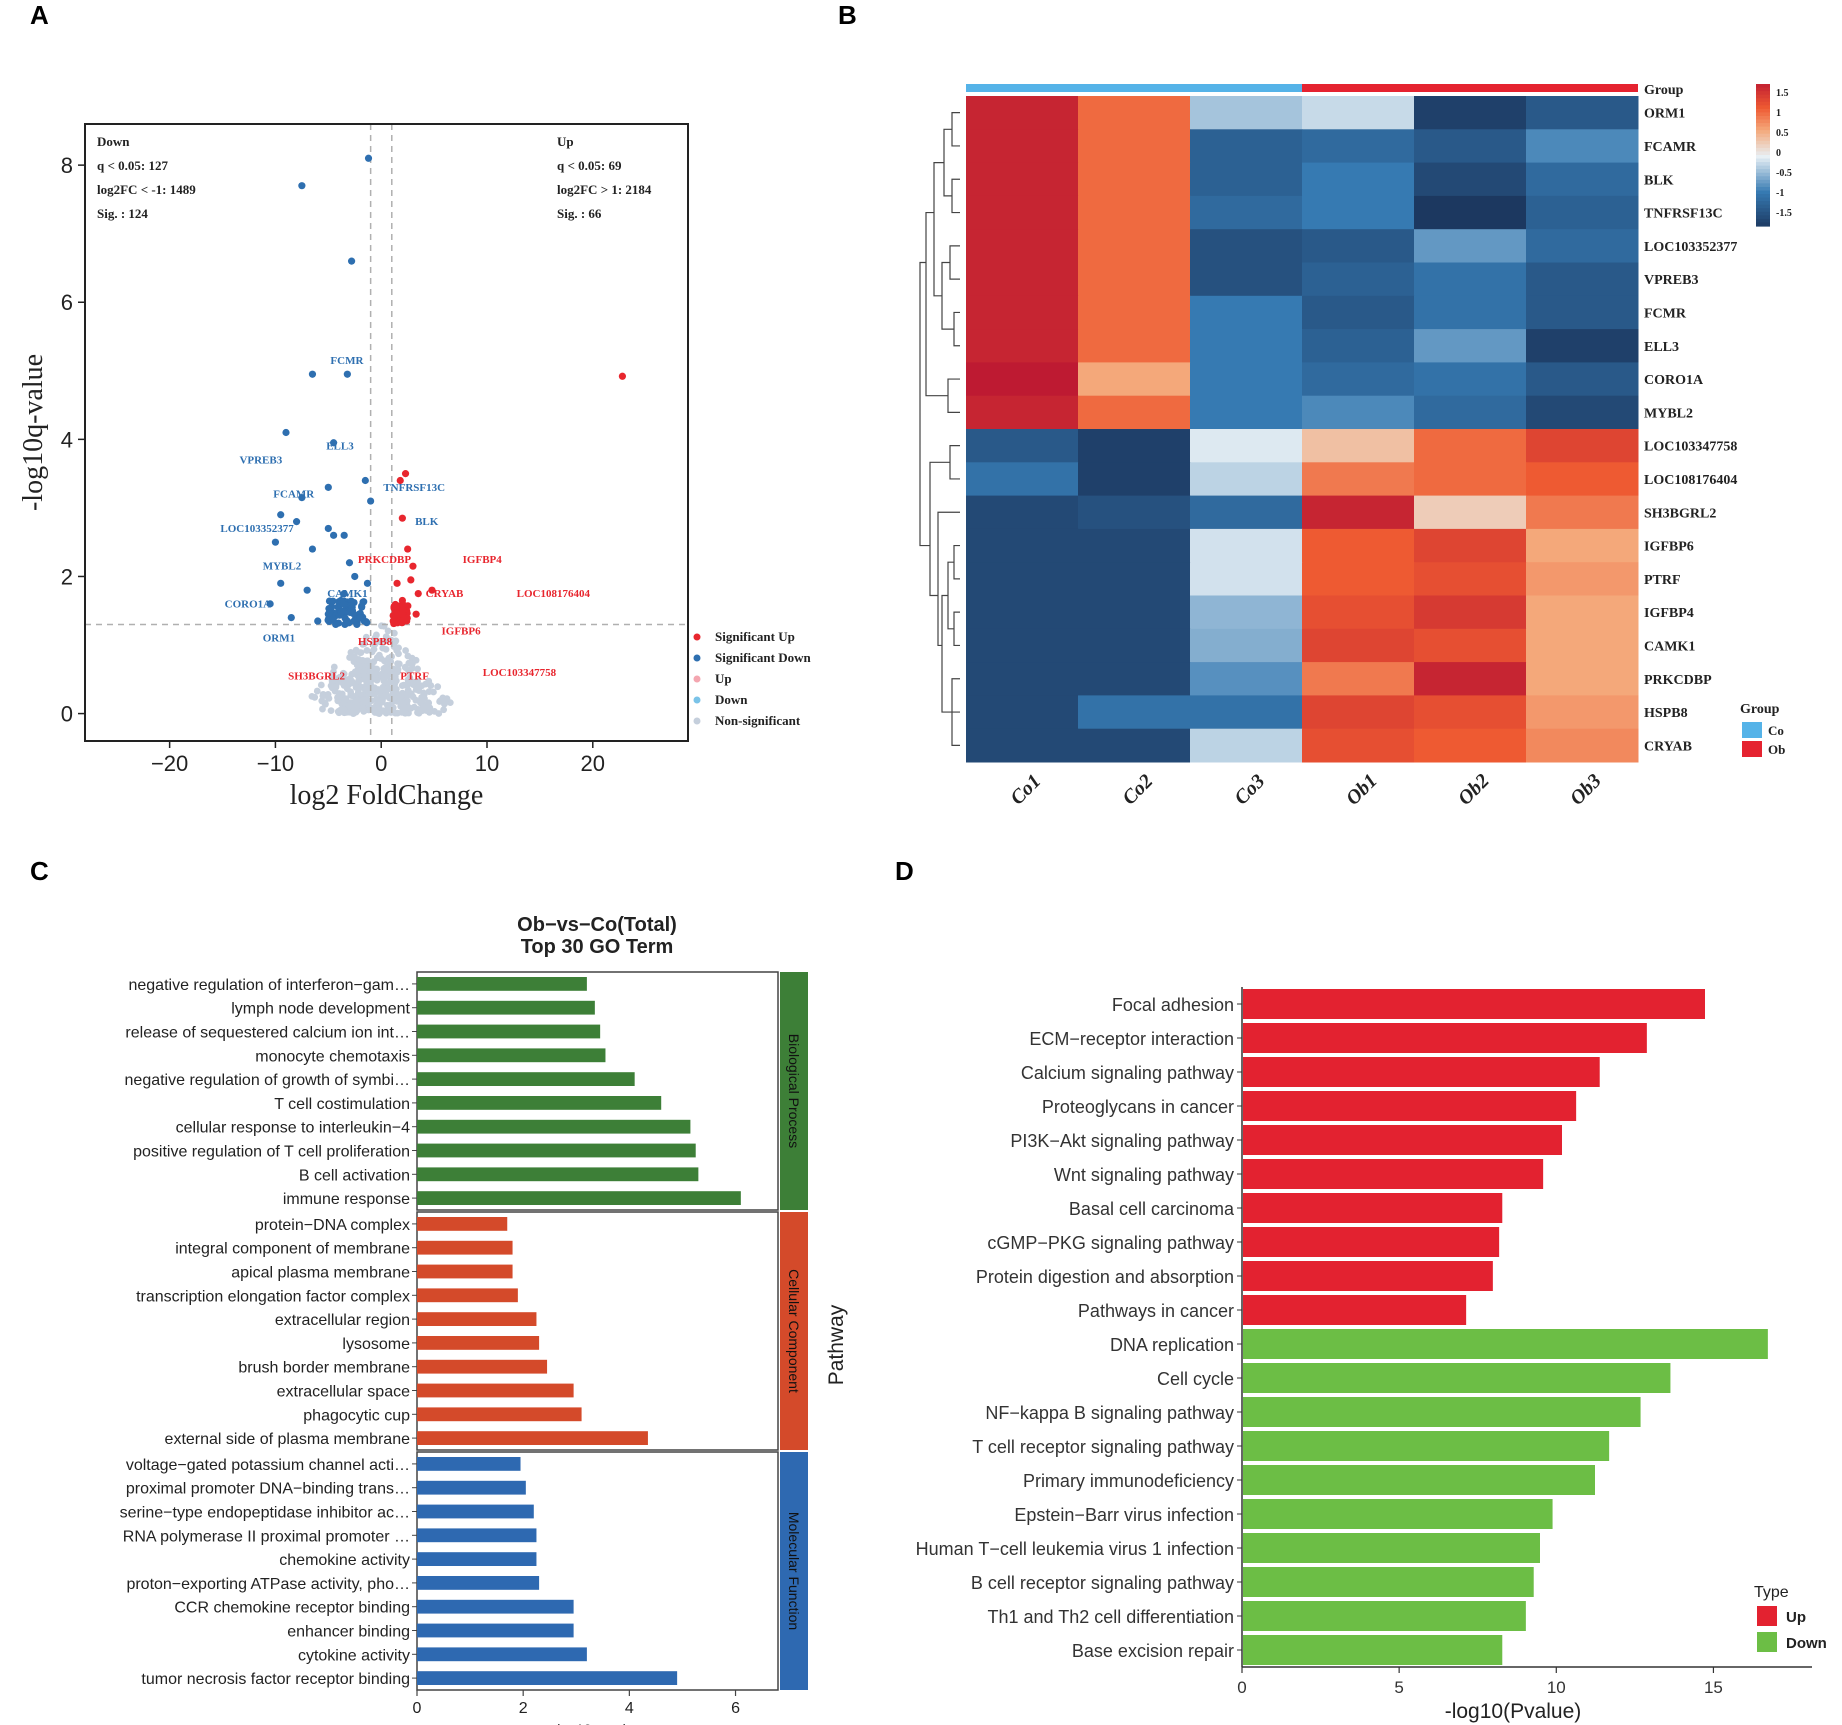  What do you see at coordinates (33, 432) in the screenshot?
I see `y-axis-label: -log10q-value` at bounding box center [33, 432].